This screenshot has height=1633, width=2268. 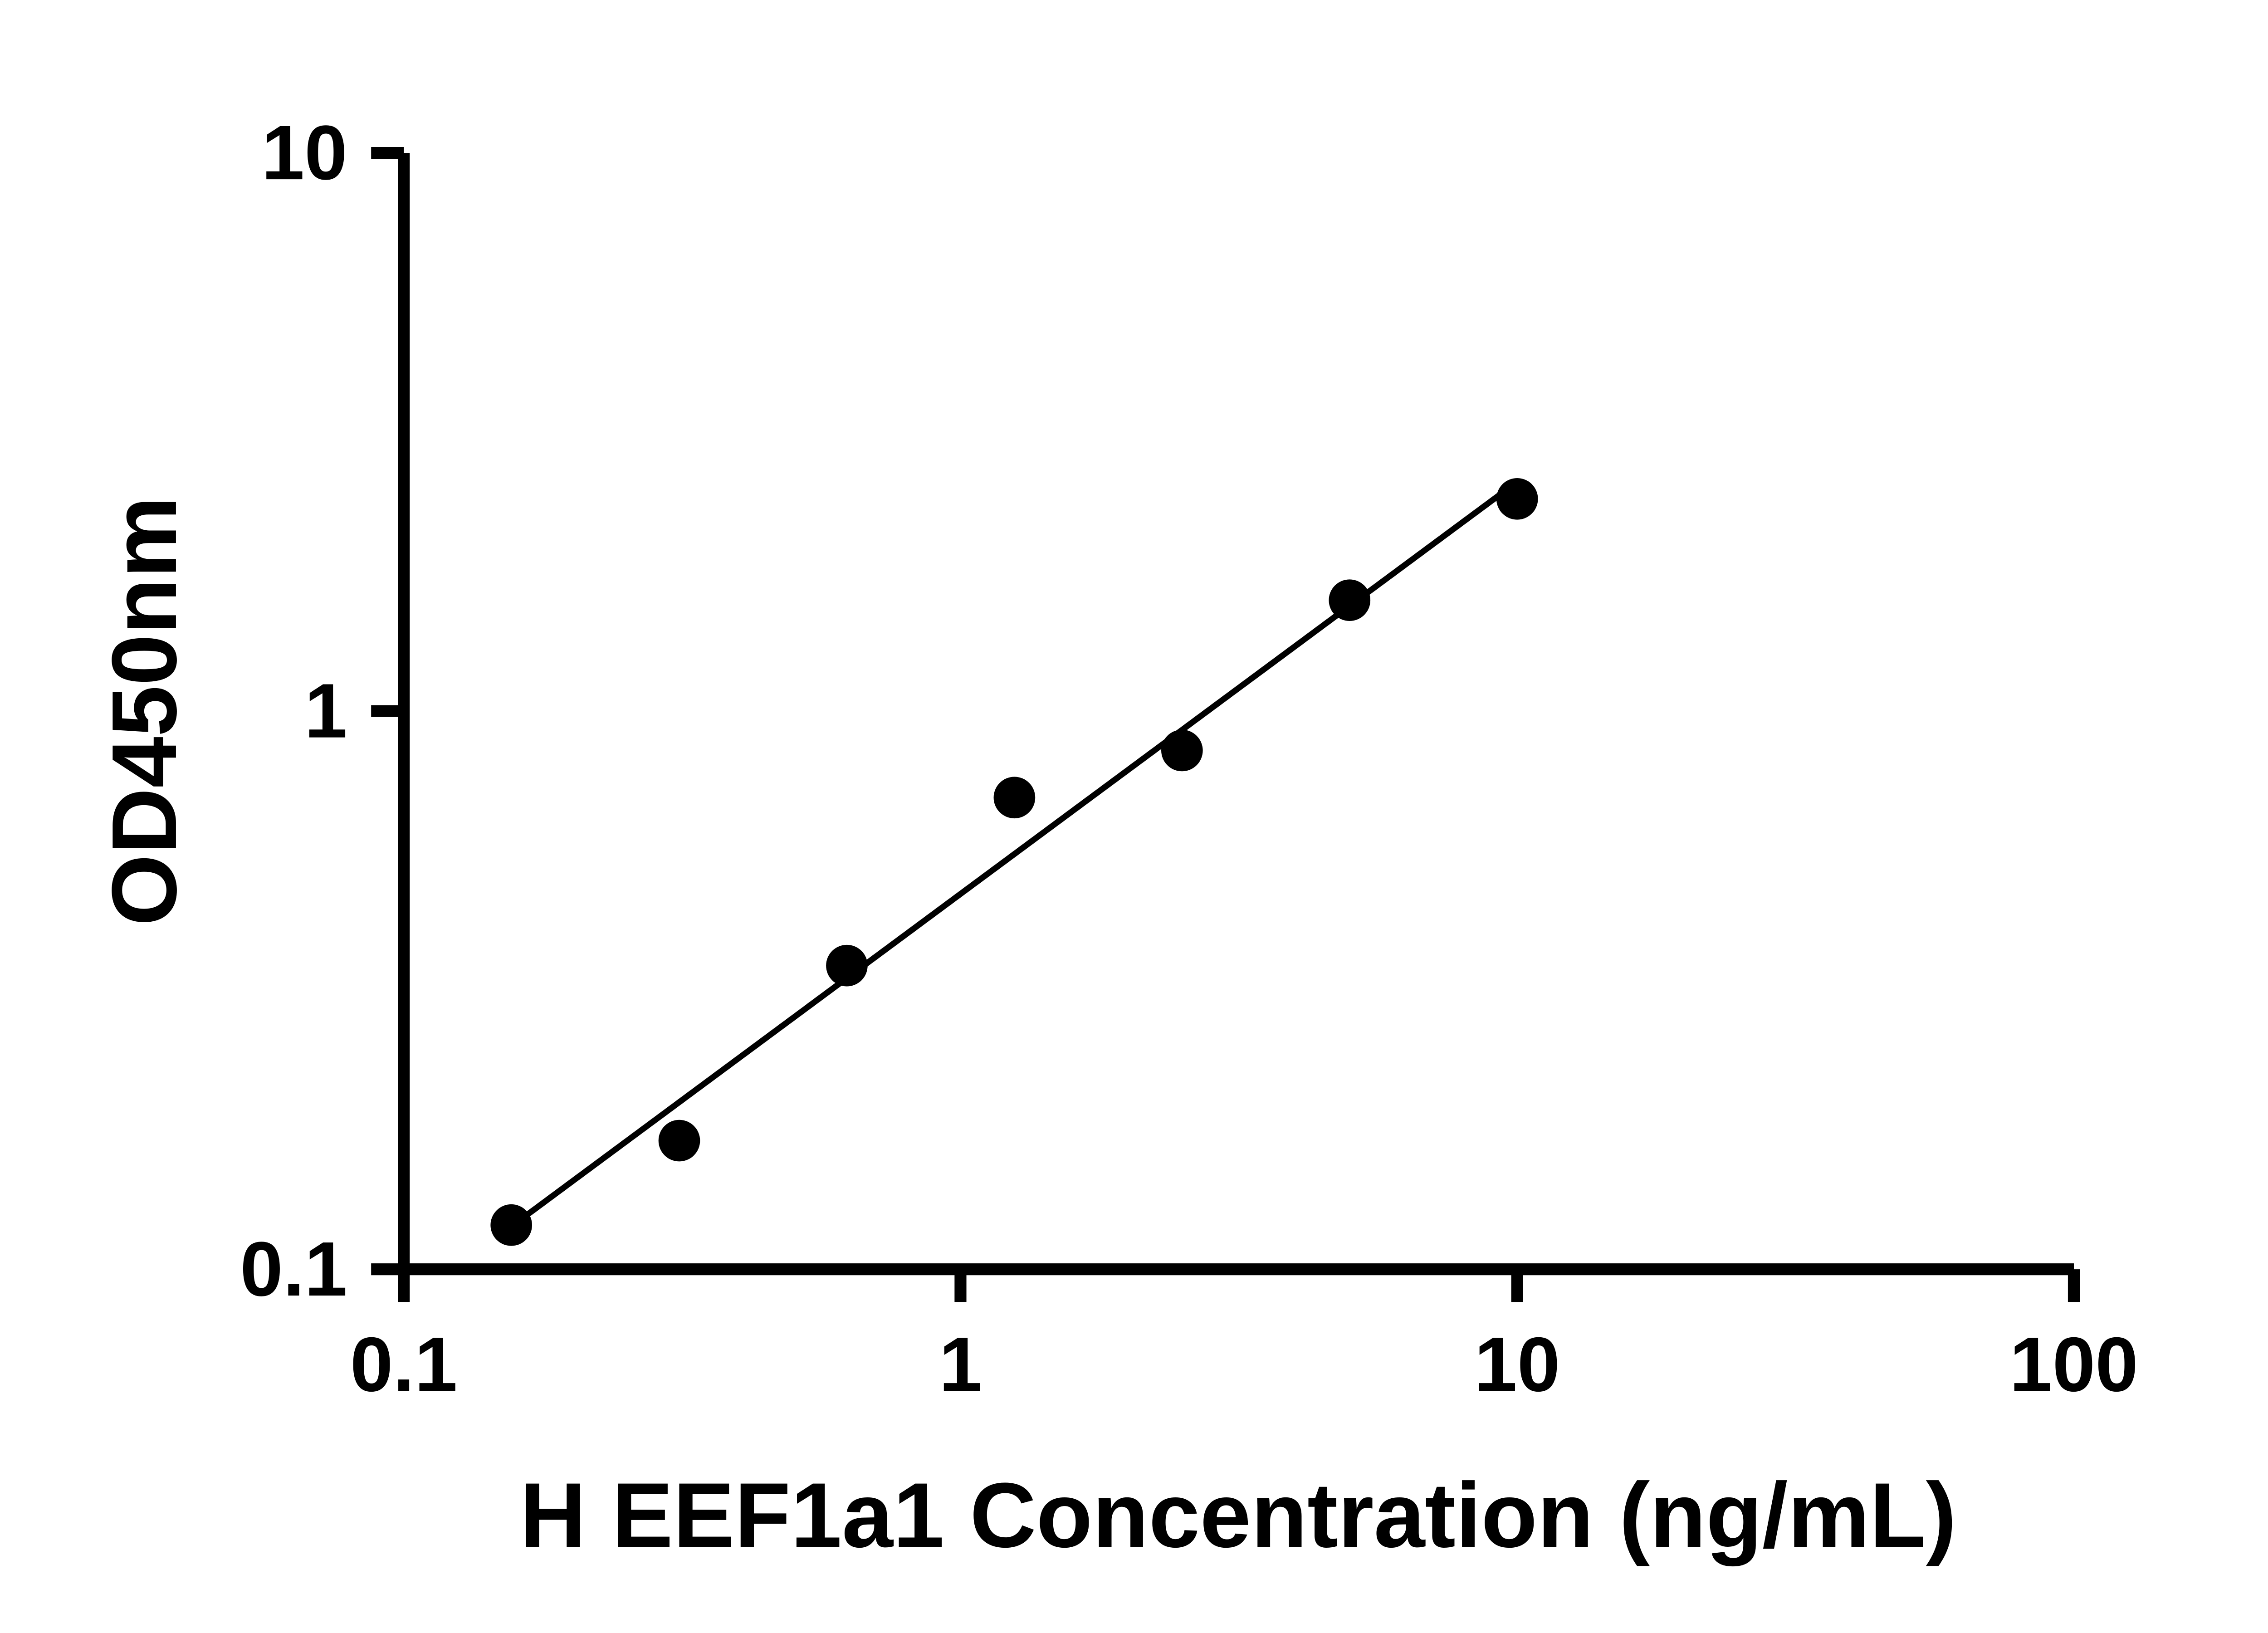 I want to click on x-tick-label: 1, so click(x=961, y=1365).